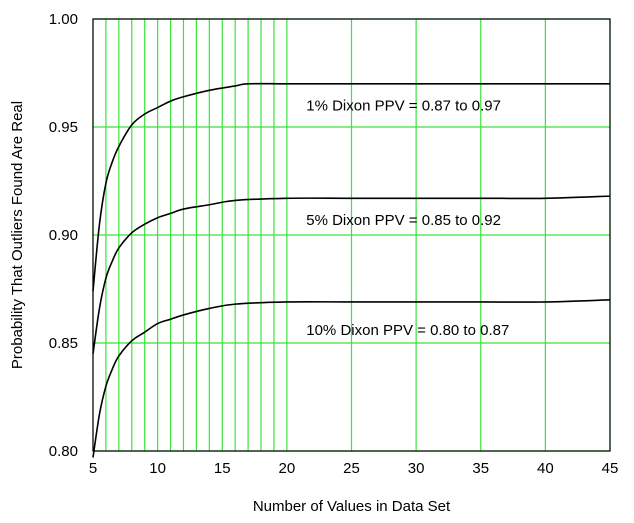 Image resolution: width=634 pixels, height=523 pixels. I want to click on x-axis-label: Number of Values in Data Set, so click(352, 506).